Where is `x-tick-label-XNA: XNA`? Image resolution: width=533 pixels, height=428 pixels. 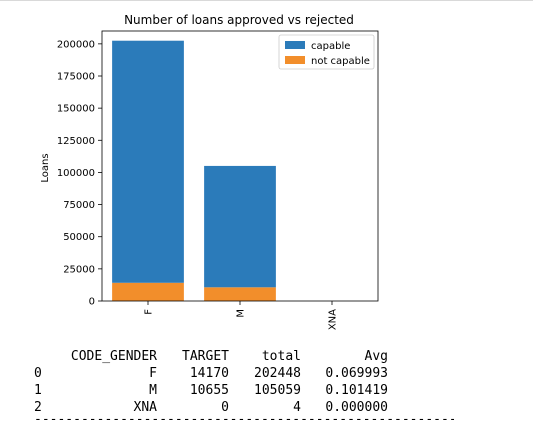 x-tick-label-XNA: XNA is located at coordinates (333, 319).